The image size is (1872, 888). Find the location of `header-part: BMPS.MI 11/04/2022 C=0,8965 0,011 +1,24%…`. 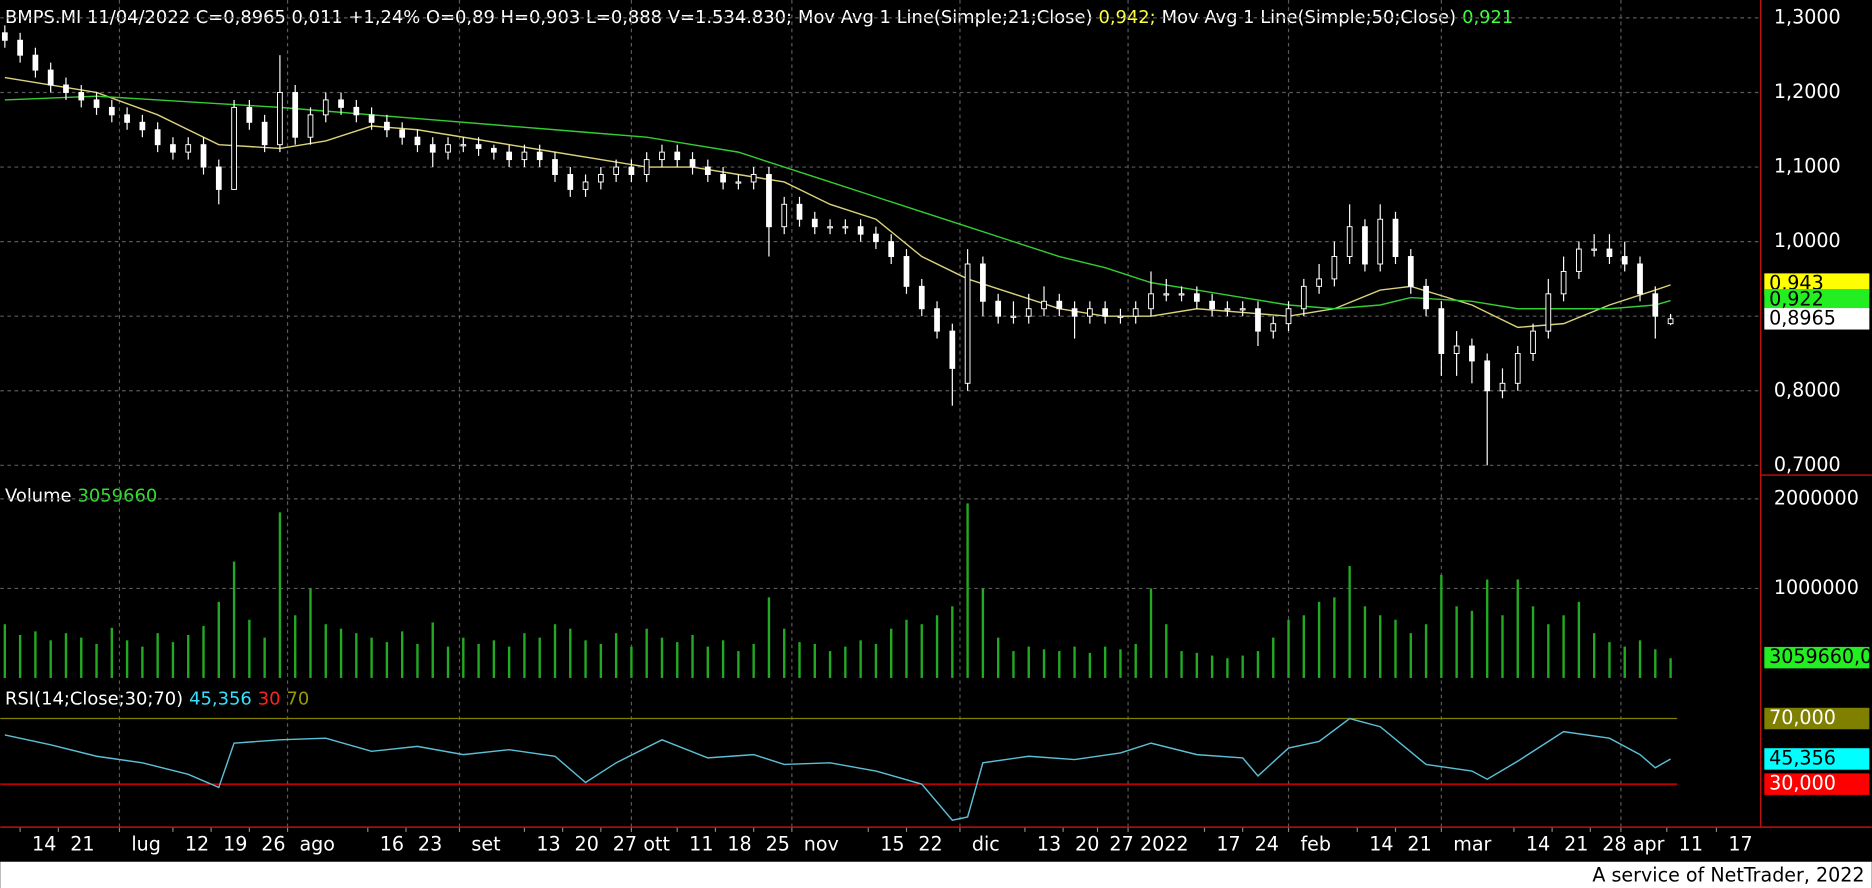

header-part: BMPS.MI 11/04/2022 C=0,8965 0,011 +1,24%… is located at coordinates (398, 17).